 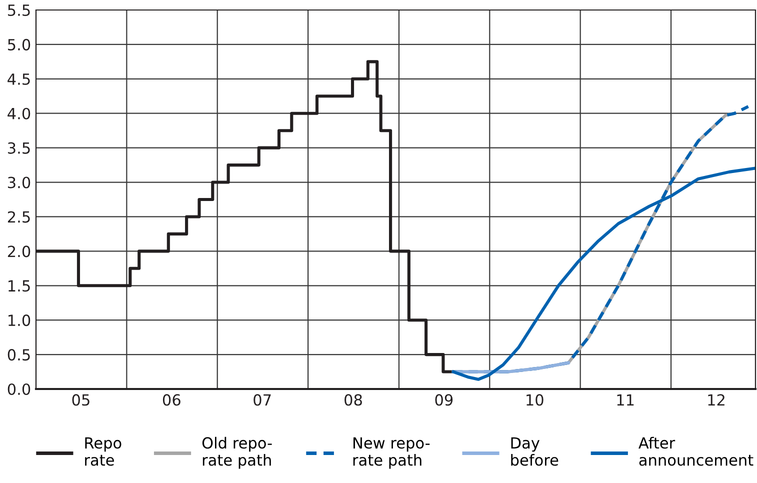 I want to click on y-tick-label: 4.0, so click(x=19, y=114).